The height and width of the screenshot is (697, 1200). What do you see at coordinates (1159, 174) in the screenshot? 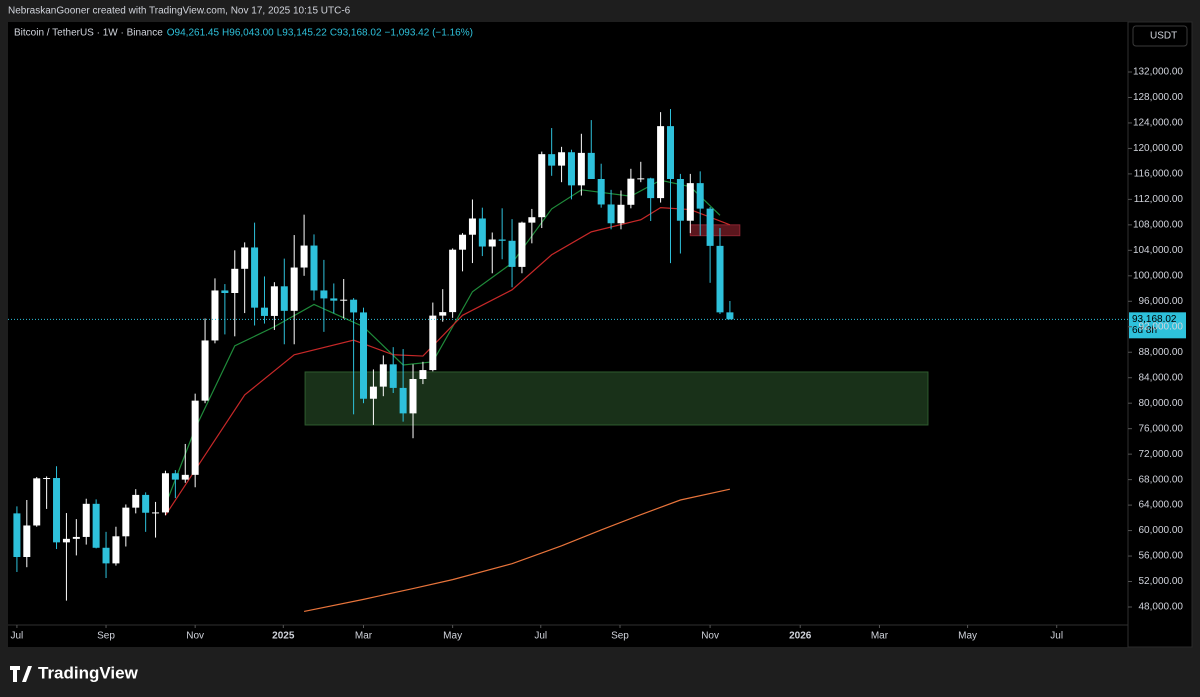
I see `y-tick-label: 116,000.00` at bounding box center [1159, 174].